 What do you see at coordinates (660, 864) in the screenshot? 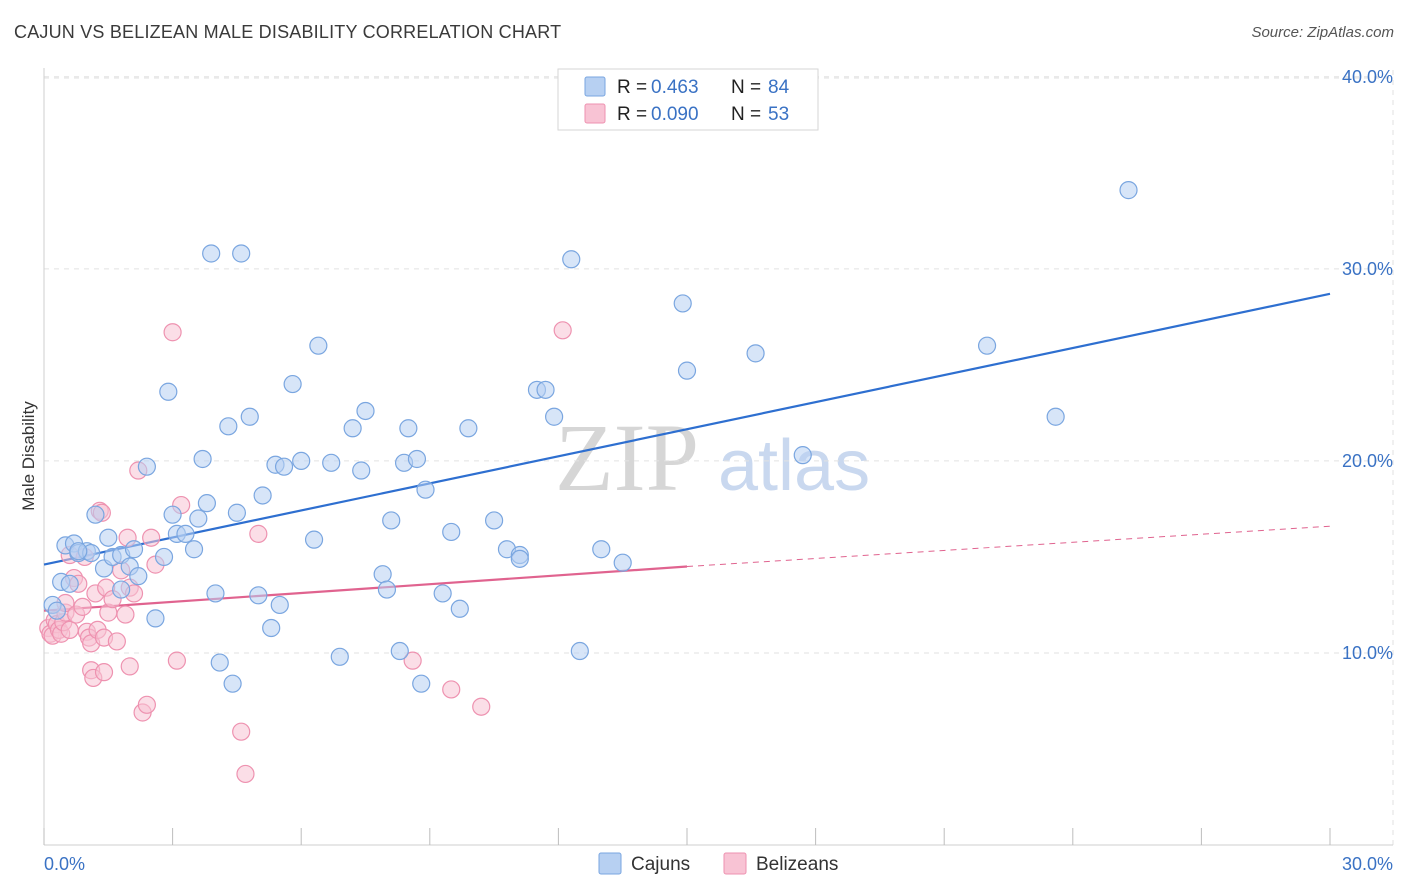
I see `bottom-legend-cajuns: Cajuns` at bounding box center [660, 864].